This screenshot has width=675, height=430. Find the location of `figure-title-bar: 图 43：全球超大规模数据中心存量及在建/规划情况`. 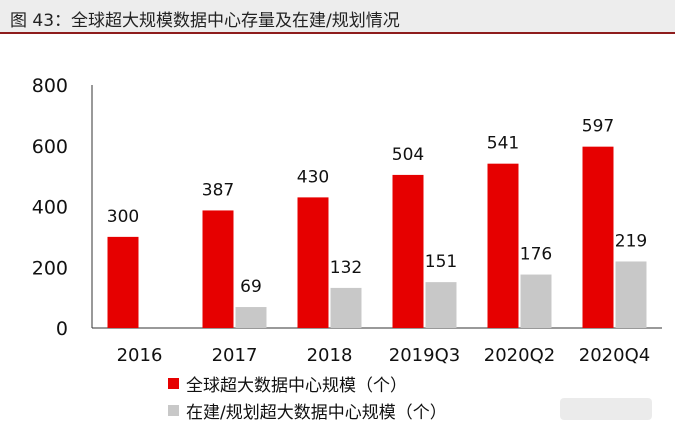

figure-title-bar: 图 43：全球超大规模数据中心存量及在建/规划情况 is located at coordinates (337, 17).